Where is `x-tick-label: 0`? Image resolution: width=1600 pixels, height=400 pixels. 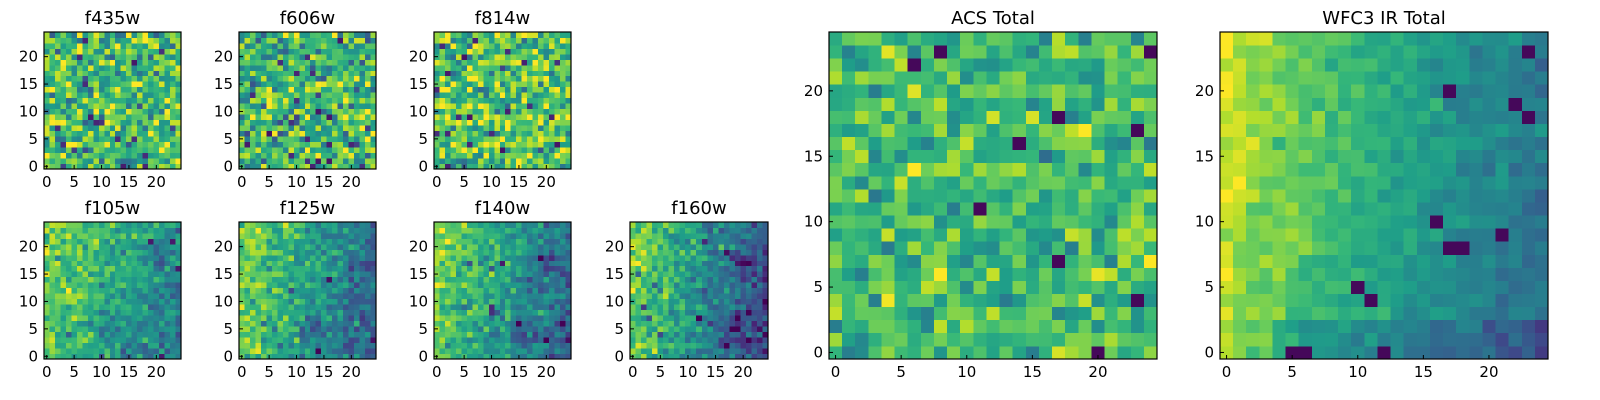
x-tick-label: 0 is located at coordinates (242, 372).